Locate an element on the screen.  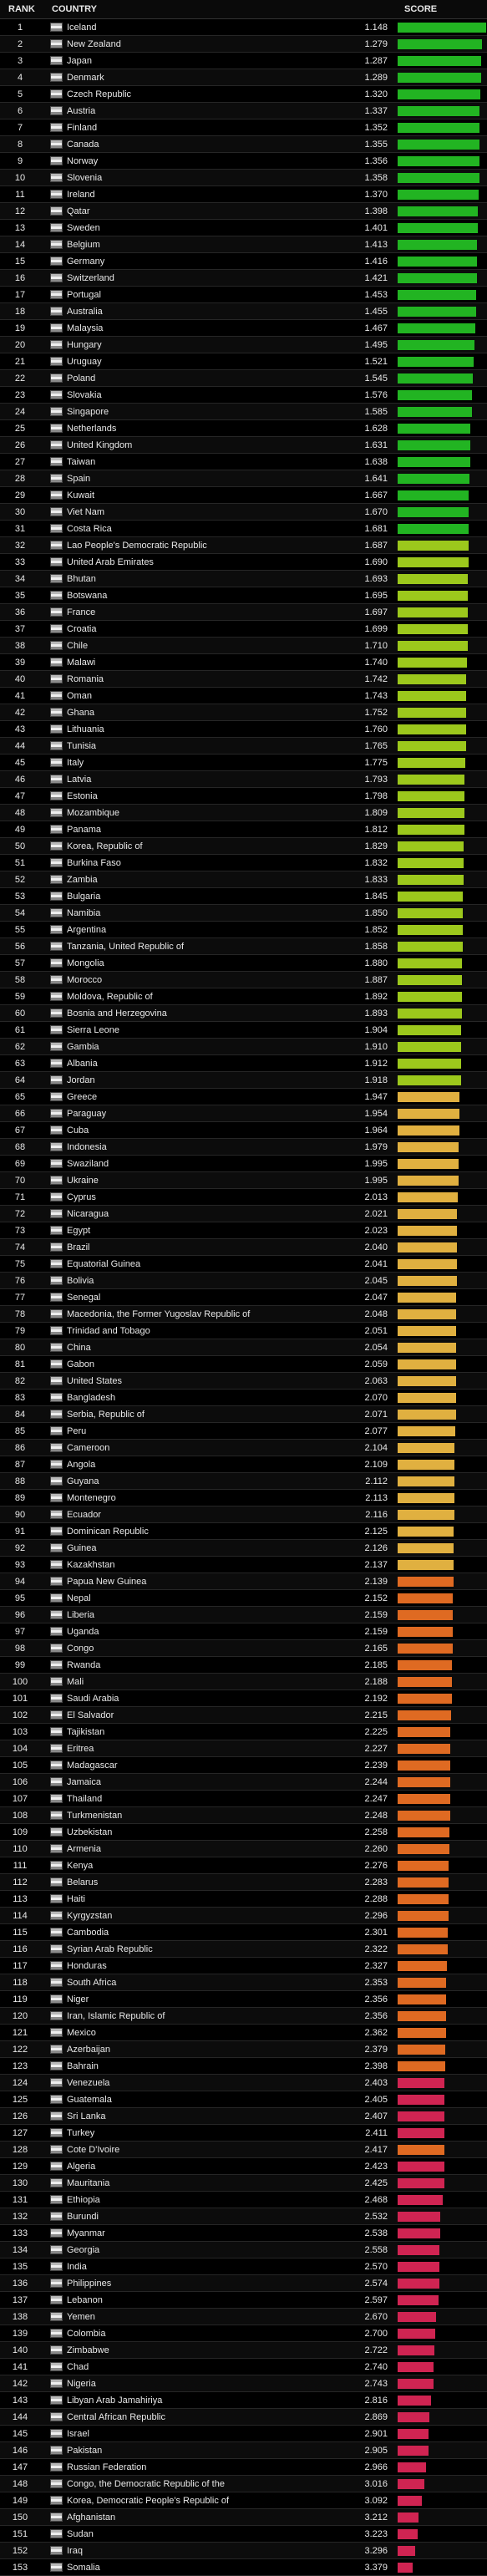
rank: 118 is located at coordinates (20, 1983).